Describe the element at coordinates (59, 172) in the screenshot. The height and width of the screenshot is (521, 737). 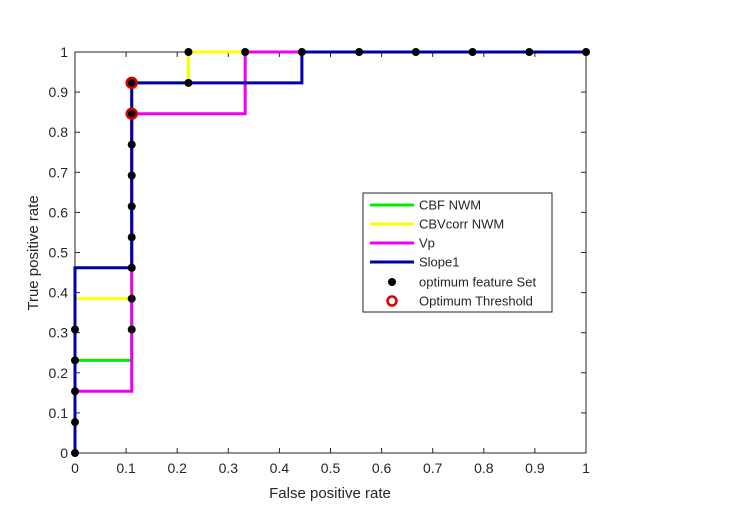
I see `y-tick-label: 0.7` at that location.